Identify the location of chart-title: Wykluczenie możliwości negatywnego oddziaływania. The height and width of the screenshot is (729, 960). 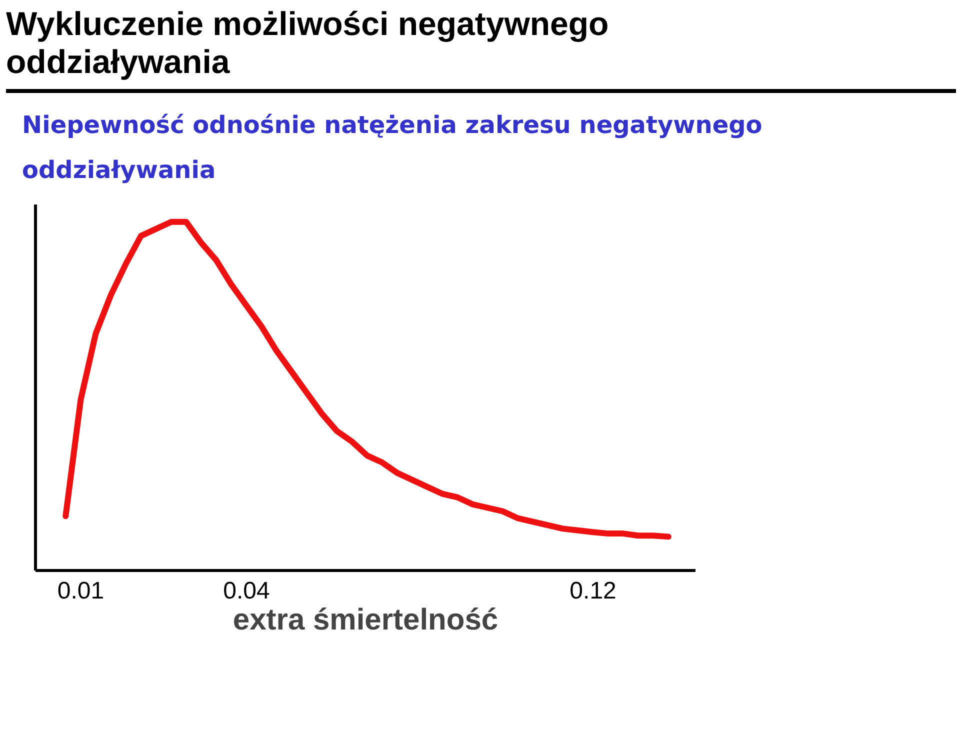
(308, 43).